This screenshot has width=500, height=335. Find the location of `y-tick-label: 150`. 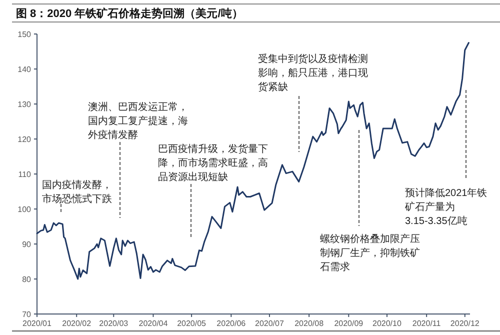

y-tick-label: 150 is located at coordinates (25, 34).